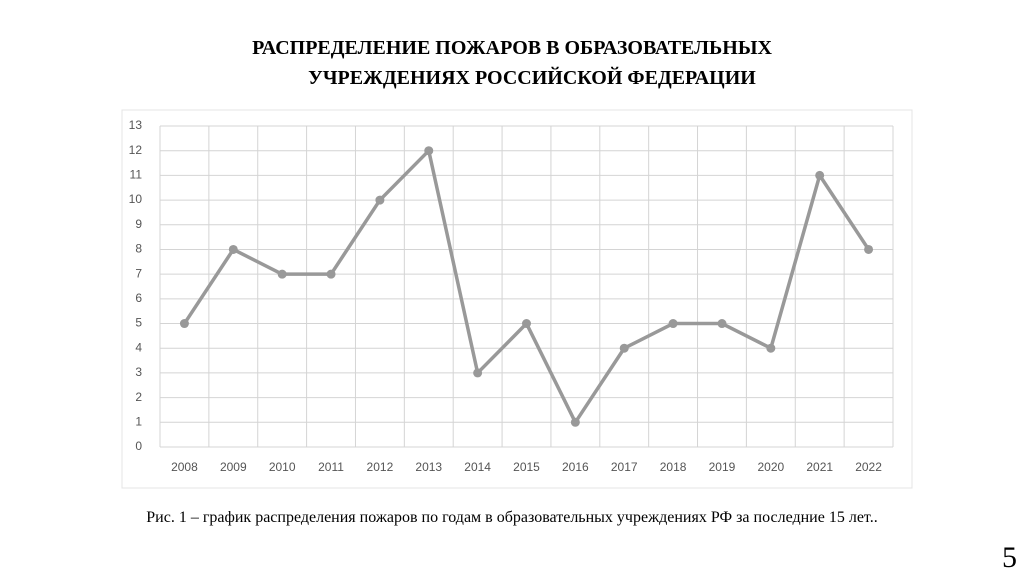 Image resolution: width=1024 pixels, height=574 pixels. Describe the element at coordinates (868, 467) in the screenshot. I see `x-tick-label: 2022` at that location.